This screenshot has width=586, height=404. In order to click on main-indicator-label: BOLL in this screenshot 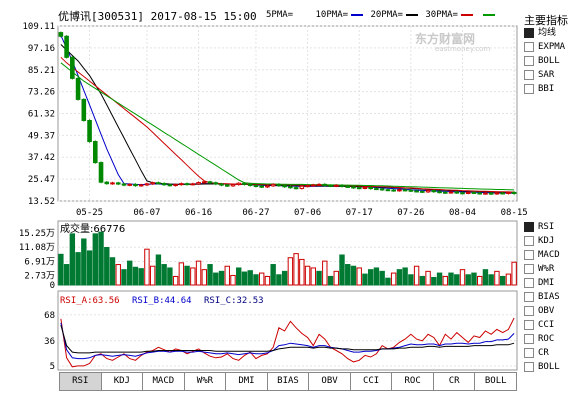, I will do `click(549, 61)`.